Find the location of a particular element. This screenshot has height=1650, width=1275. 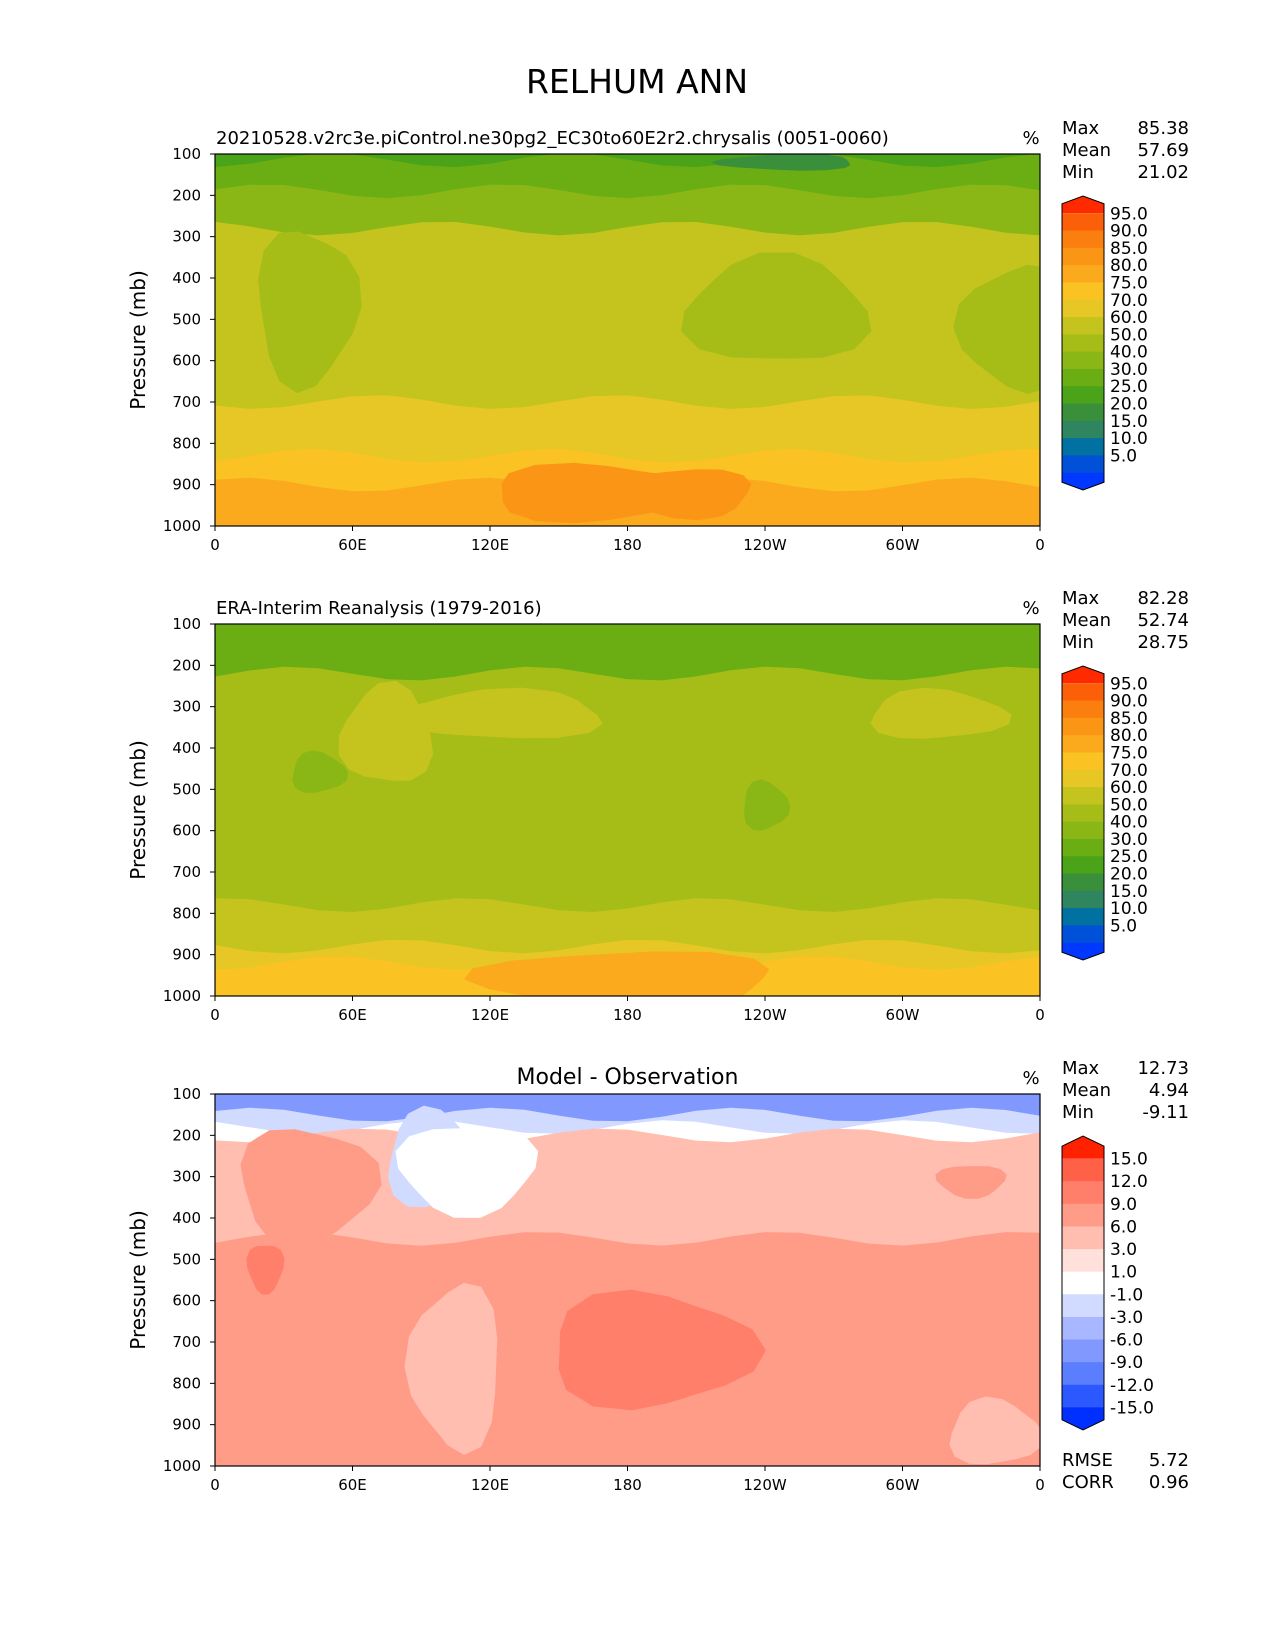

stat-value: 4.94 is located at coordinates (1169, 1090).